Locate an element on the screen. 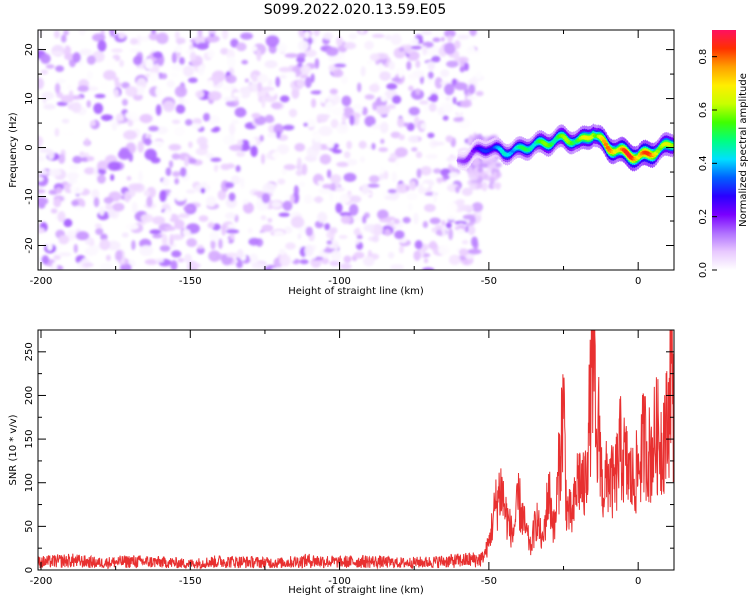 This screenshot has width=750, height=600. y-tick-label: 10 is located at coordinates (29, 98).